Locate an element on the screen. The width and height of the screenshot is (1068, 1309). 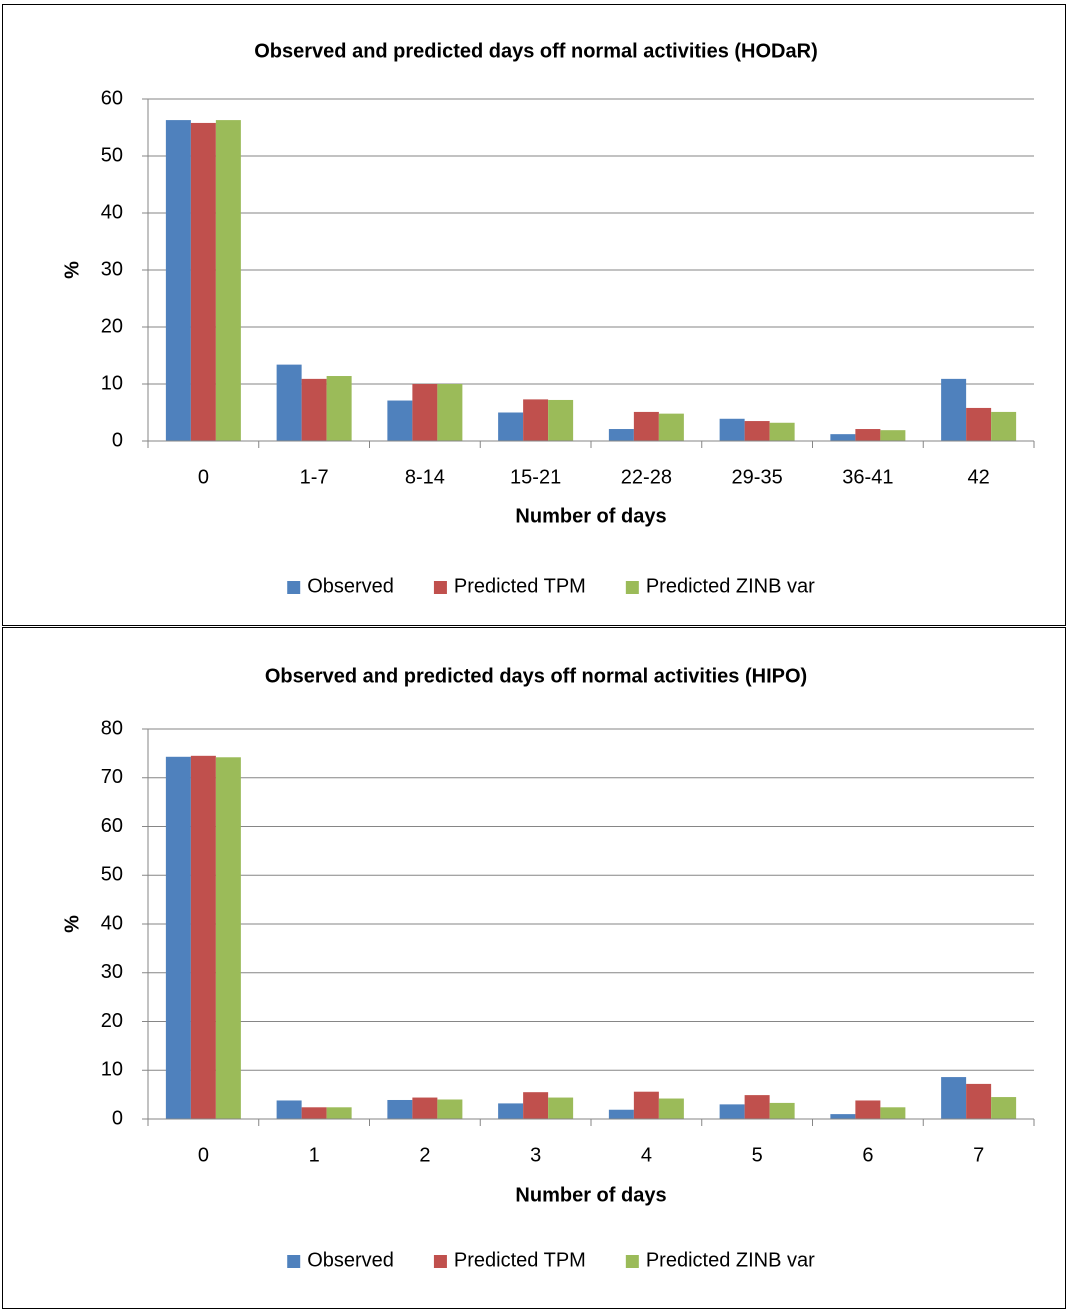
x-tick-label: 8-14 is located at coordinates (425, 477).